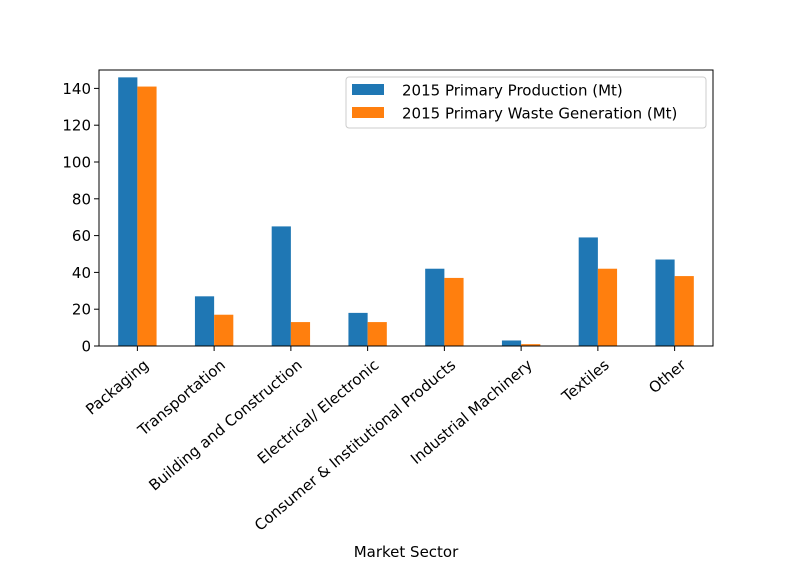 Image resolution: width=792 pixels, height=581 pixels. I want to click on x-axis-title: Market Sector, so click(406, 552).